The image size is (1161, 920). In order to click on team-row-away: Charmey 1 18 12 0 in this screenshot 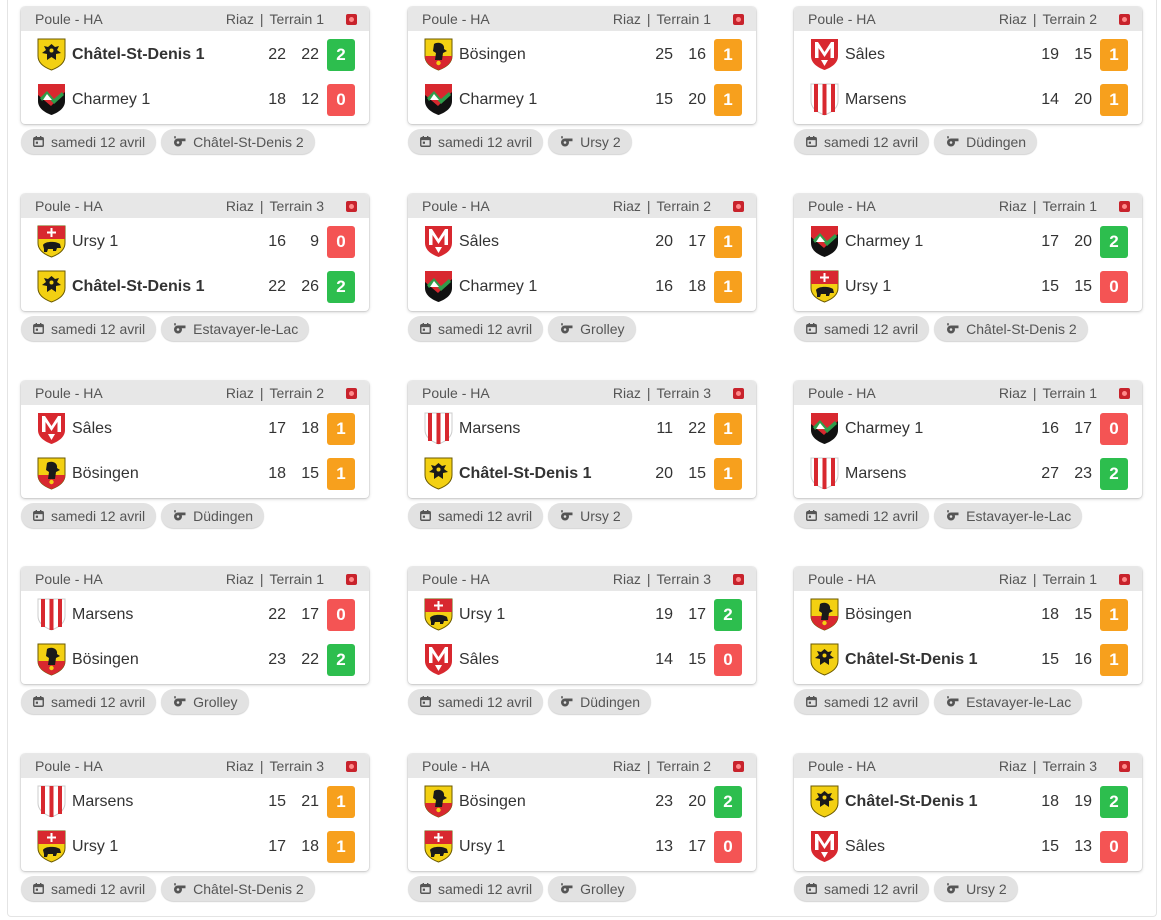, I will do `click(195, 99)`.